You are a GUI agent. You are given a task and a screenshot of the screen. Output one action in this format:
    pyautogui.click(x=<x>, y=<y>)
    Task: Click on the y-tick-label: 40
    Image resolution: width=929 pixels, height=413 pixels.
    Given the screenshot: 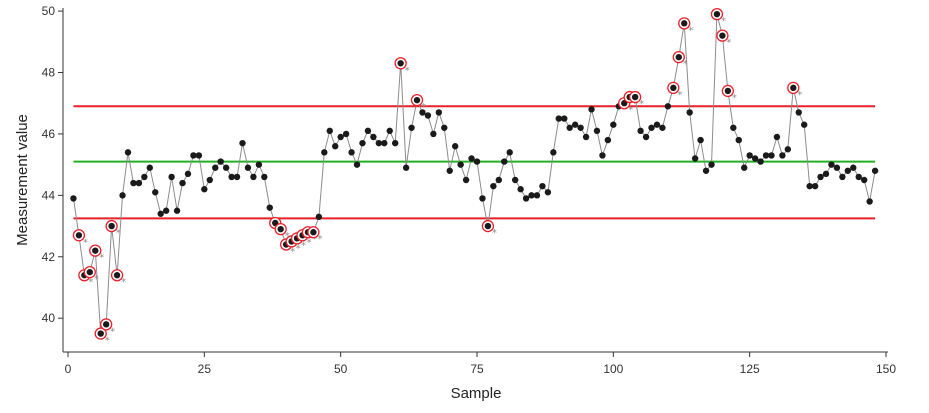 What is the action you would take?
    pyautogui.click(x=49, y=318)
    